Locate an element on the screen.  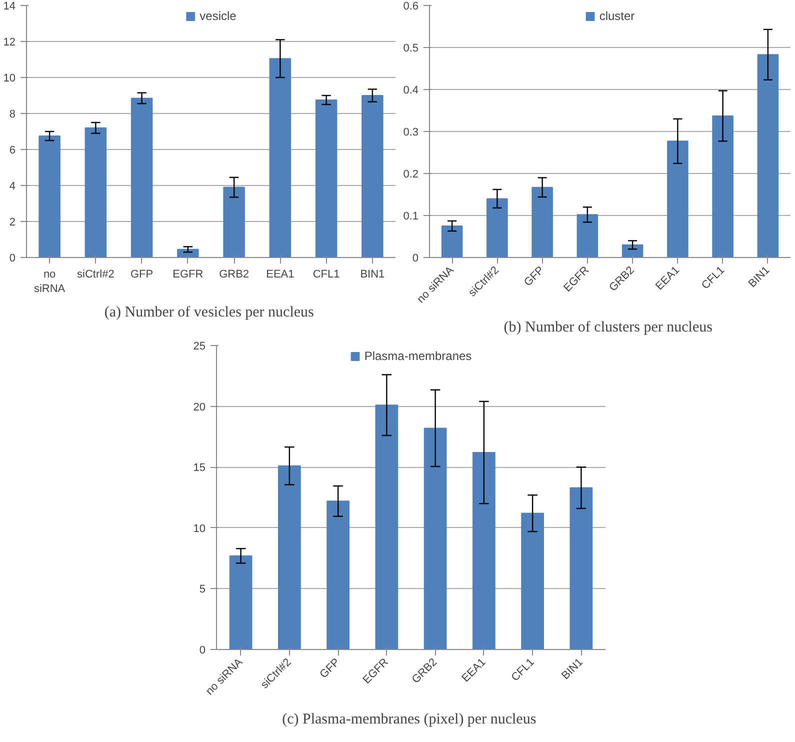
y-tick-label: 6 is located at coordinates (12, 150).